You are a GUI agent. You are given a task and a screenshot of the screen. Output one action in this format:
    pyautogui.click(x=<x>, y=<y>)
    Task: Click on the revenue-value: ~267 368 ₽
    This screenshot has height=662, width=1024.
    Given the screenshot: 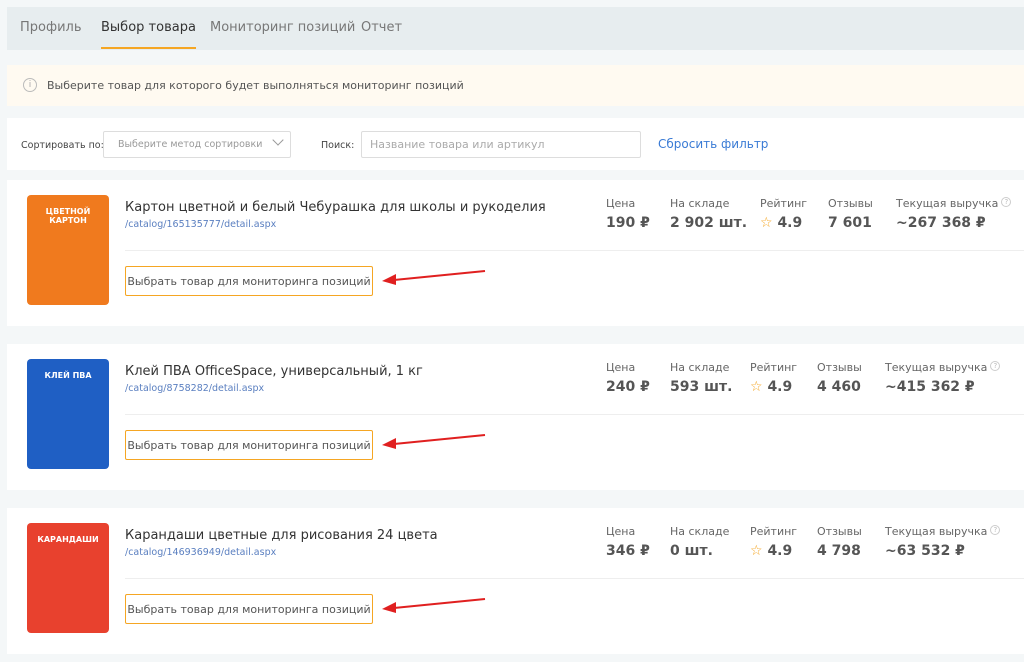 What is the action you would take?
    pyautogui.click(x=941, y=223)
    